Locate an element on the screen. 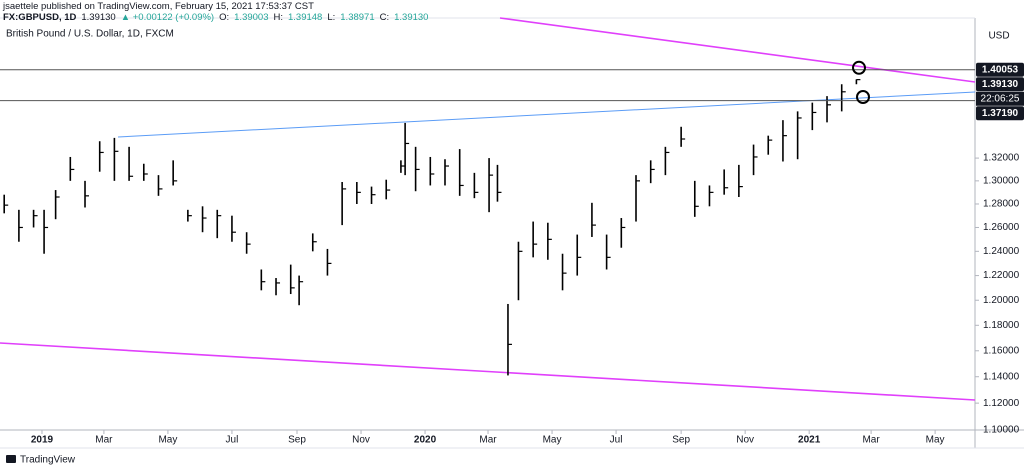 The height and width of the screenshot is (471, 1024). y-tick-label: 1.32000 is located at coordinates (1001, 158).